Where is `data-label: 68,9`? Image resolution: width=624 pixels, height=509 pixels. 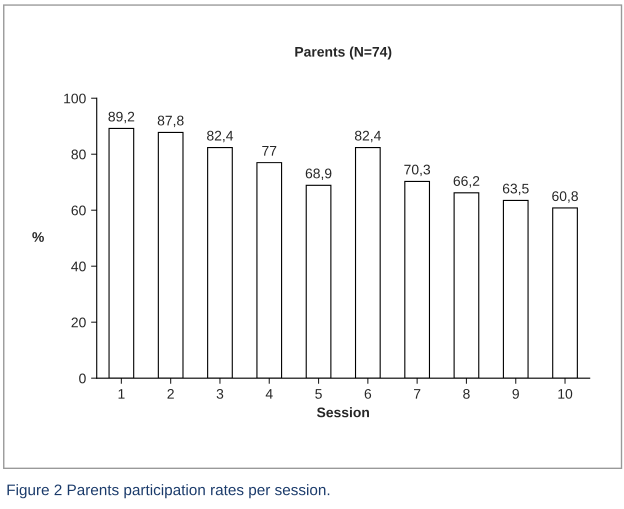 data-label: 68,9 is located at coordinates (319, 174).